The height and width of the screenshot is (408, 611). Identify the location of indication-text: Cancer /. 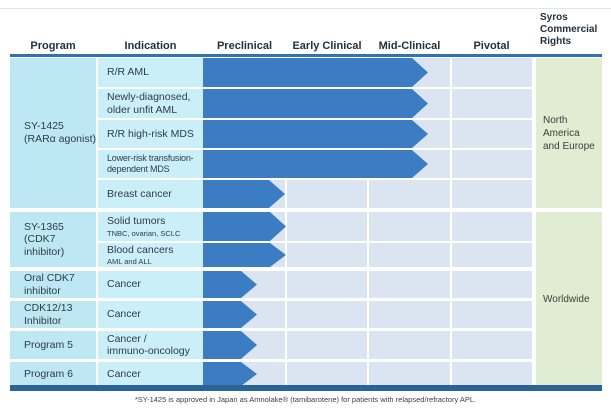
(127, 338).